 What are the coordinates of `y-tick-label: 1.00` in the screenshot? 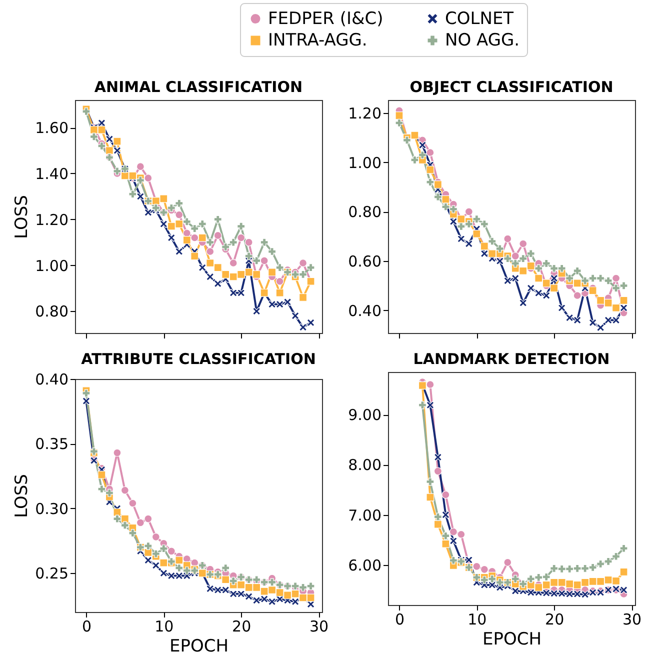 It's located at (365, 163).